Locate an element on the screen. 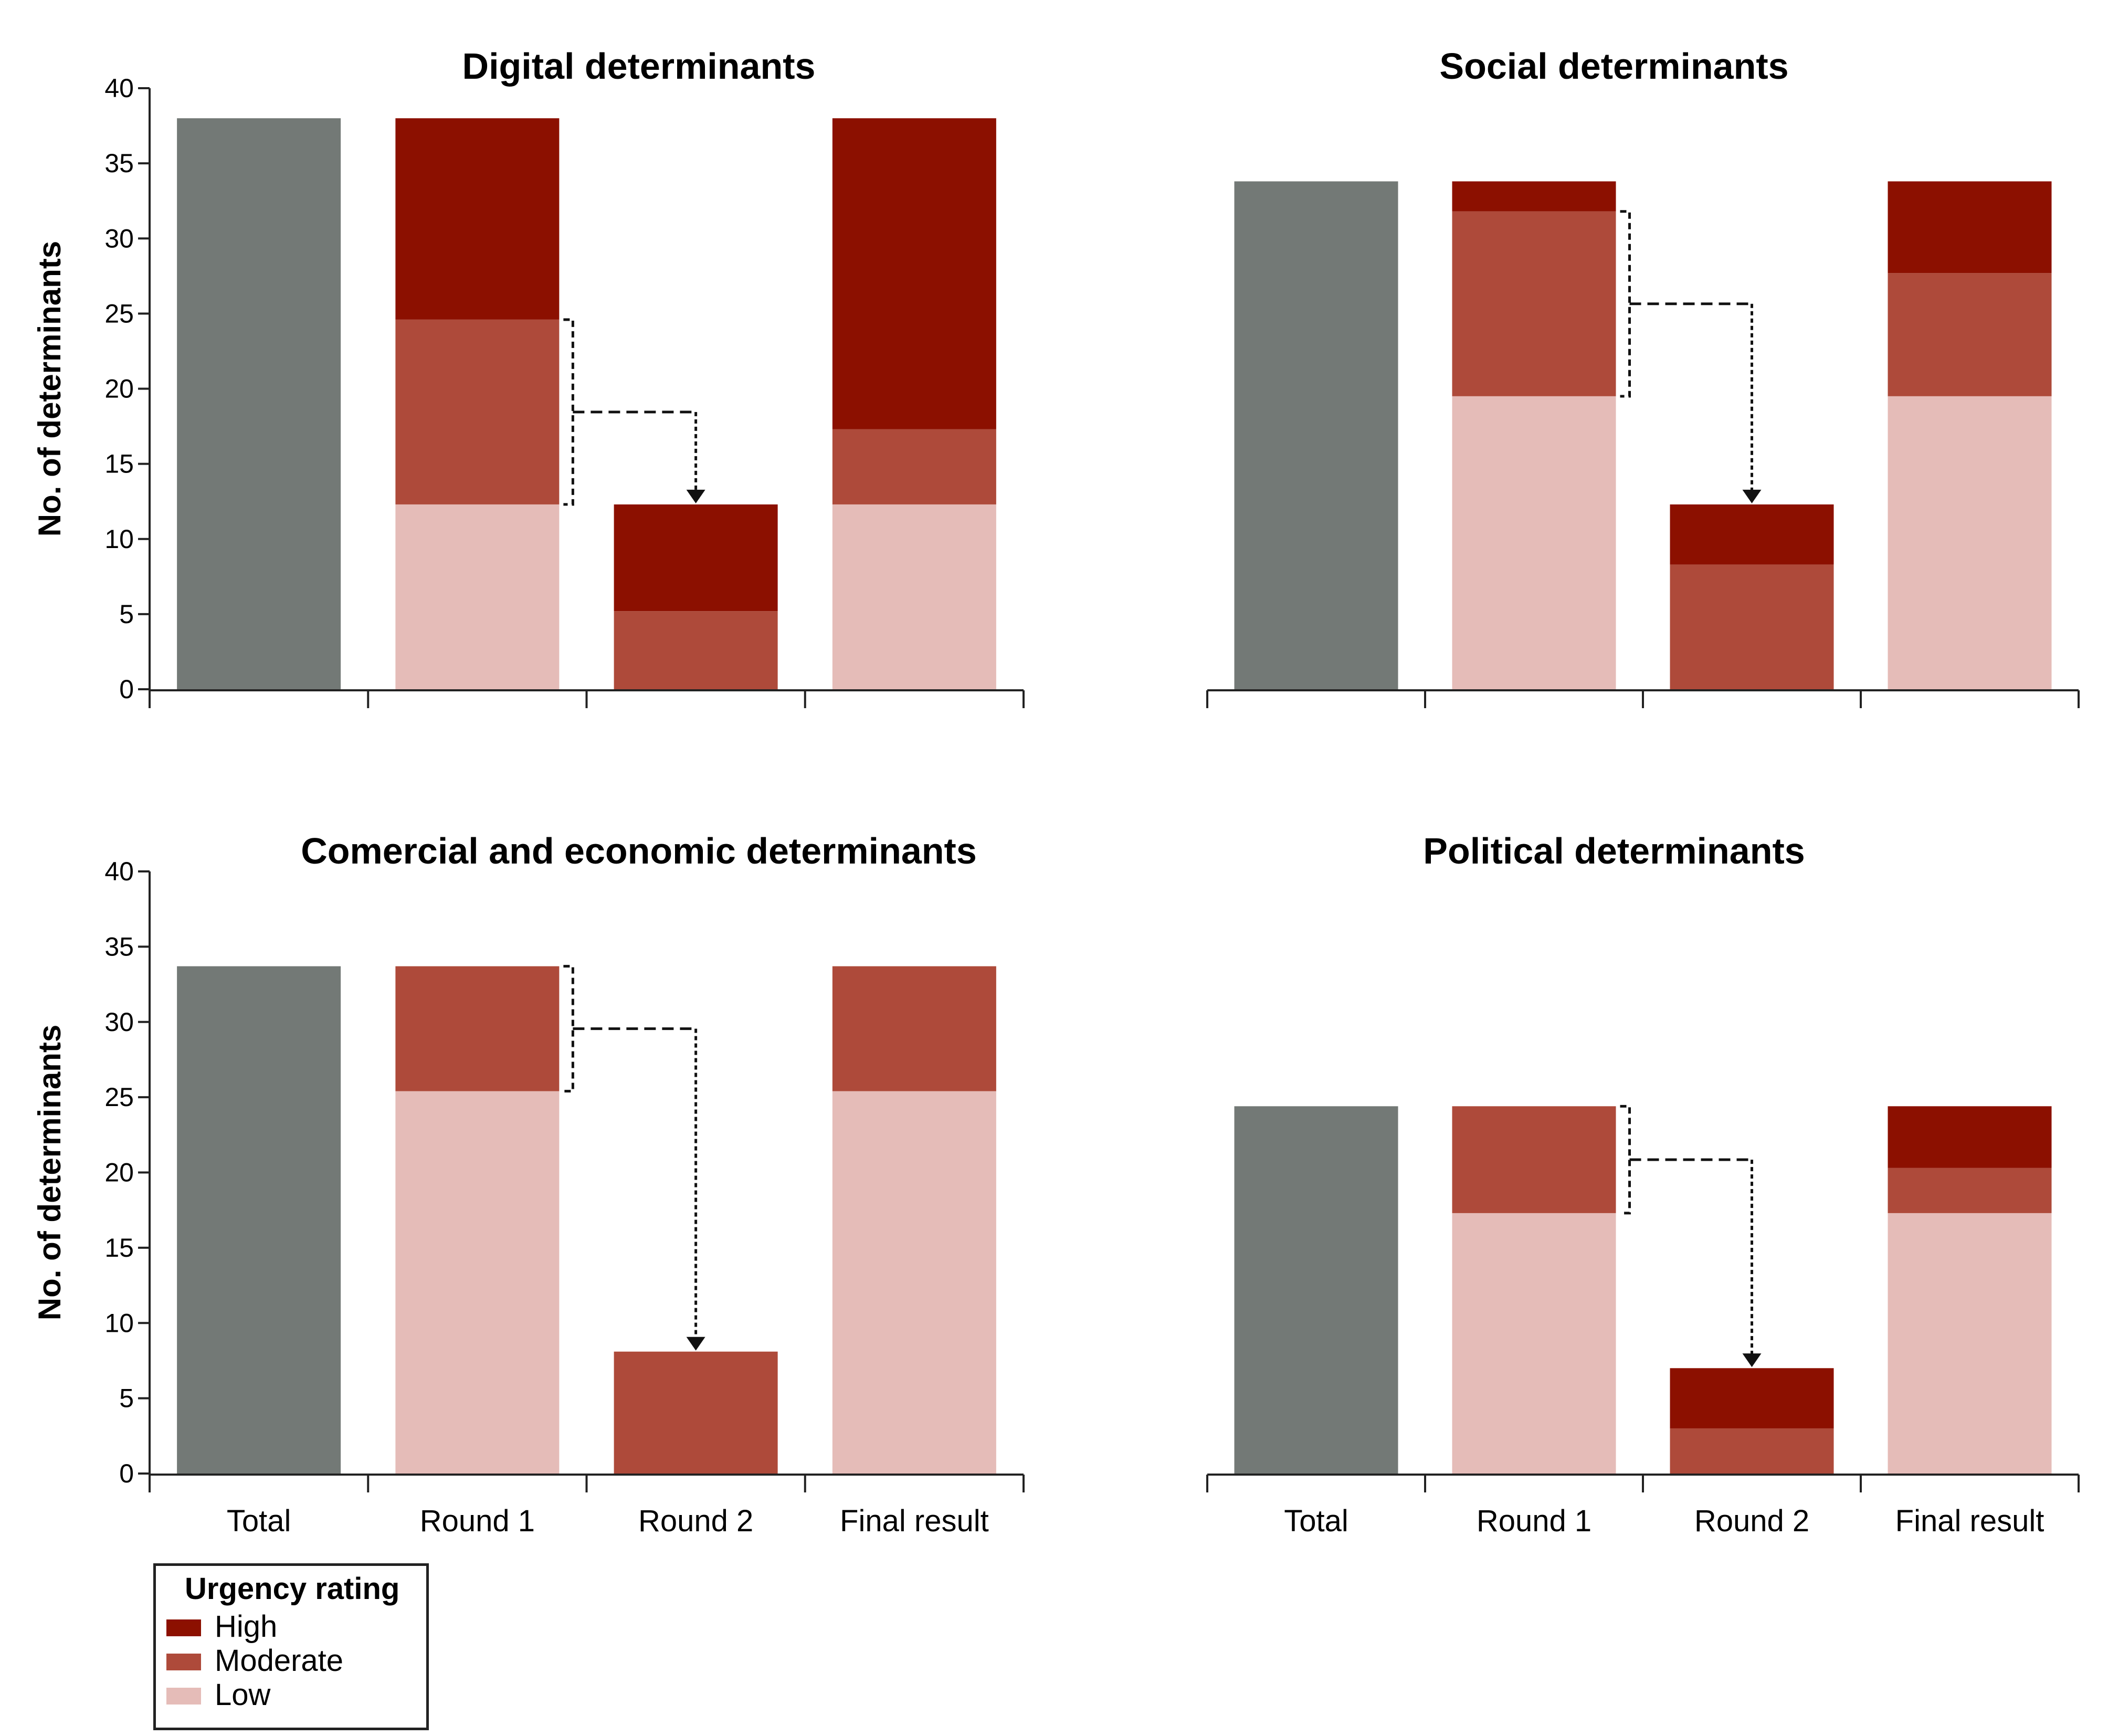 Image resolution: width=2108 pixels, height=1736 pixels. legend-swatch-high is located at coordinates (183, 1628).